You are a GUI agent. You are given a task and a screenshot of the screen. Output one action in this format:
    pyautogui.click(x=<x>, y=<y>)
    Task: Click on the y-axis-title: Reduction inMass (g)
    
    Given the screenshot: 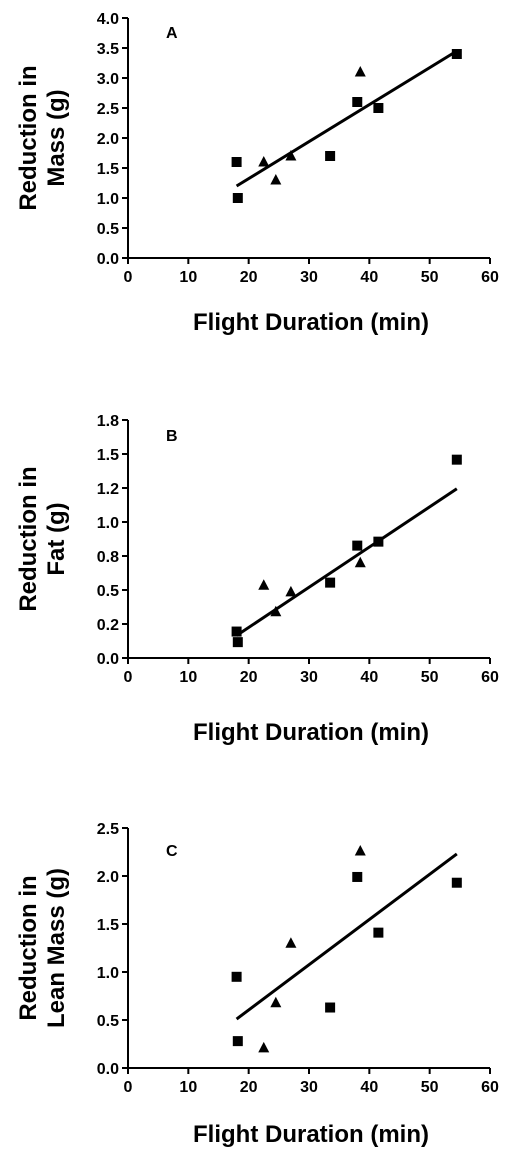 What is the action you would take?
    pyautogui.click(x=42, y=137)
    